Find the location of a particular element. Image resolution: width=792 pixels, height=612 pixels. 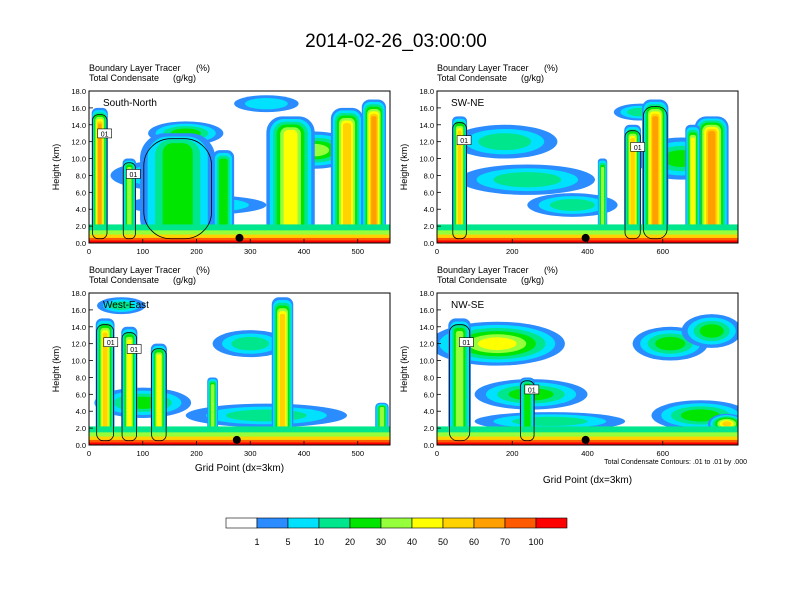

y-tick-label: 12.0 is located at coordinates (78, 142).